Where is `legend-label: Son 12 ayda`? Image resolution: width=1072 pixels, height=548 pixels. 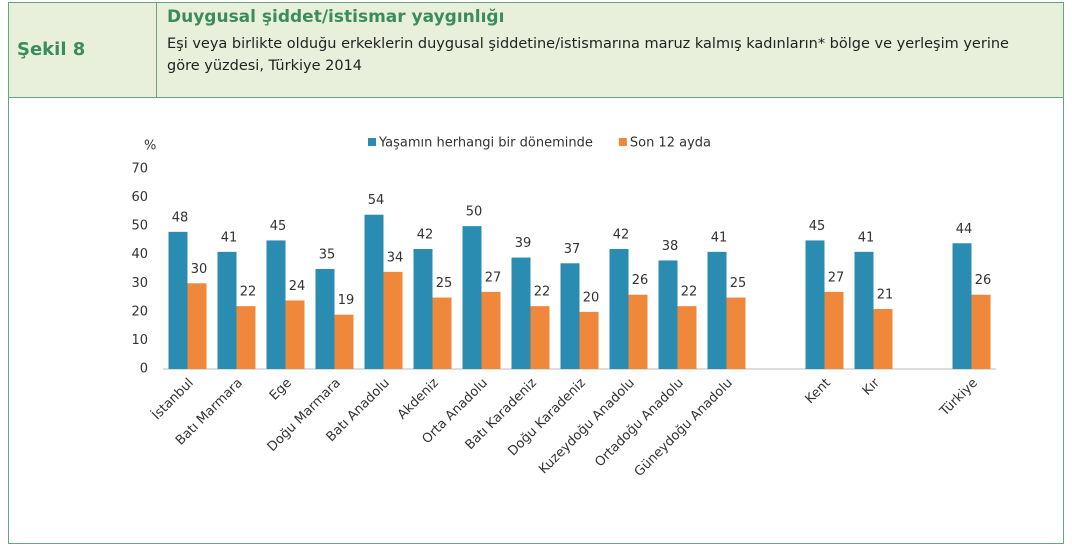
legend-label: Son 12 ayda is located at coordinates (670, 143).